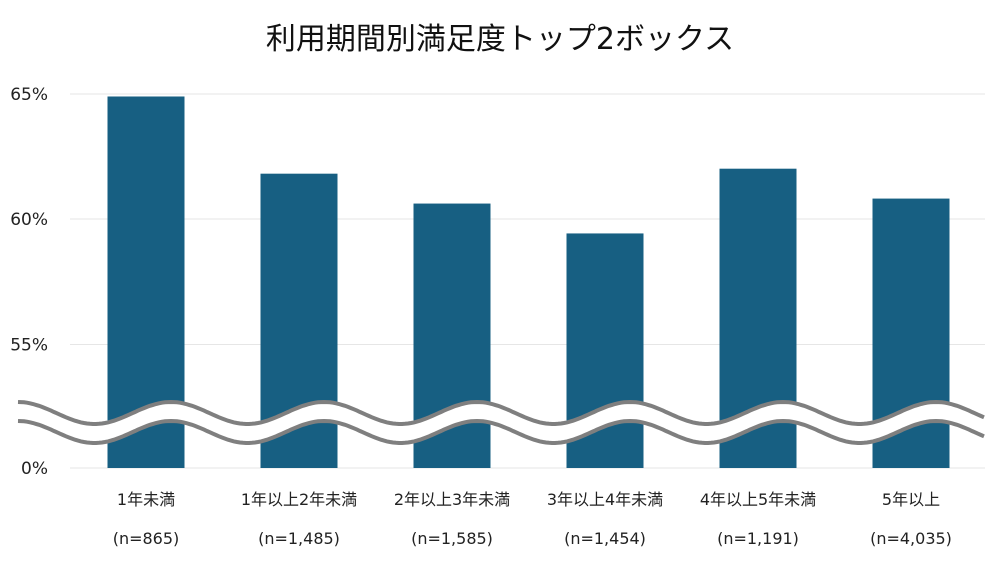 The image size is (1000, 563). Describe the element at coordinates (146, 499) in the screenshot. I see `x-category-label: 1年未満` at that location.